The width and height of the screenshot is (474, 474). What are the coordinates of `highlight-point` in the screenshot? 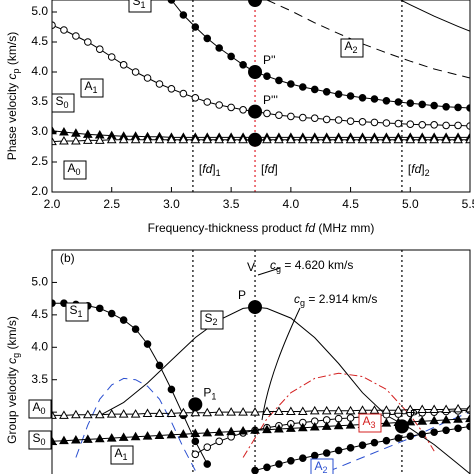 It's located at (255, 139).